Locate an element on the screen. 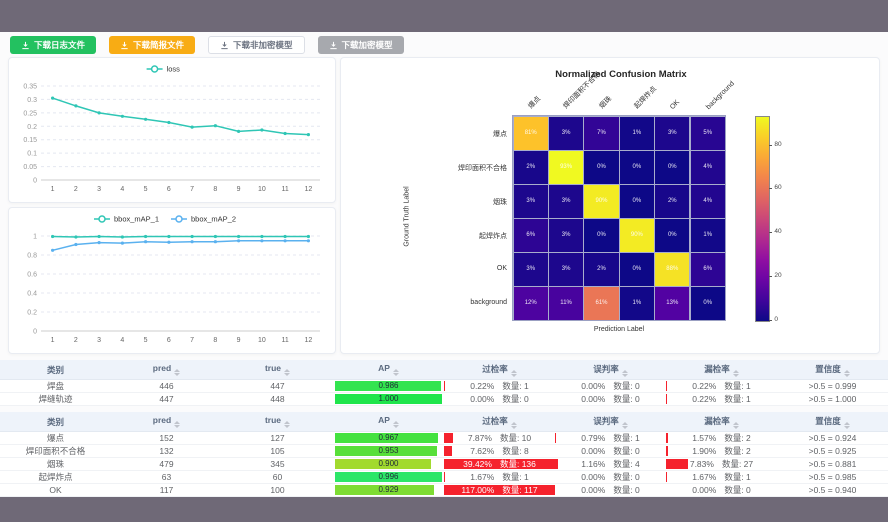  confidence-cell: >0.5 = 0.985 is located at coordinates (832, 477).